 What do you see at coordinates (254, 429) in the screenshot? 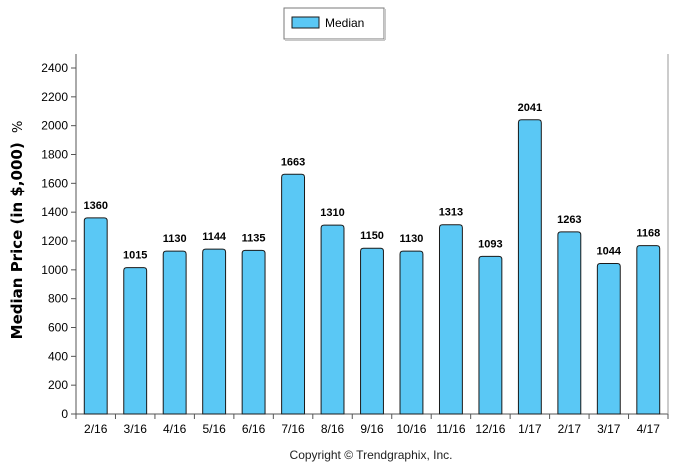
I see `x-tick-label: 6/16` at bounding box center [254, 429].